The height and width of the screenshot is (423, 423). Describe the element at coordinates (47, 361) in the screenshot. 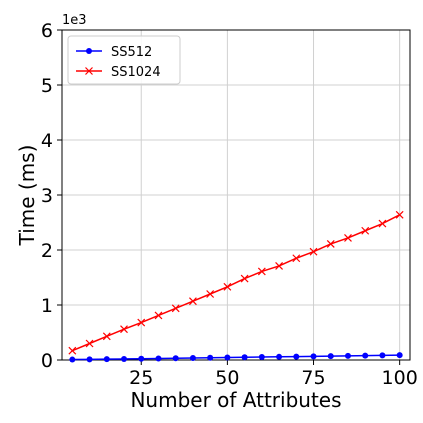

I see `y-tick-label: 0` at that location.